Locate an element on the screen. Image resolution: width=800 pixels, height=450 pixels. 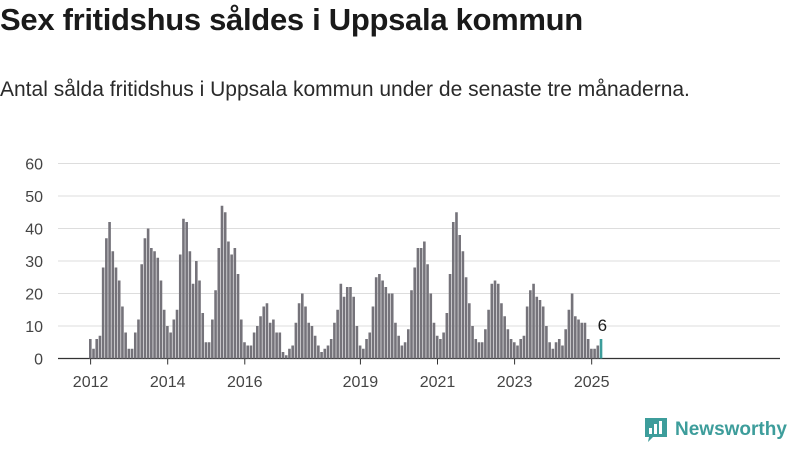
y-tick-label: 10 is located at coordinates (34, 327).